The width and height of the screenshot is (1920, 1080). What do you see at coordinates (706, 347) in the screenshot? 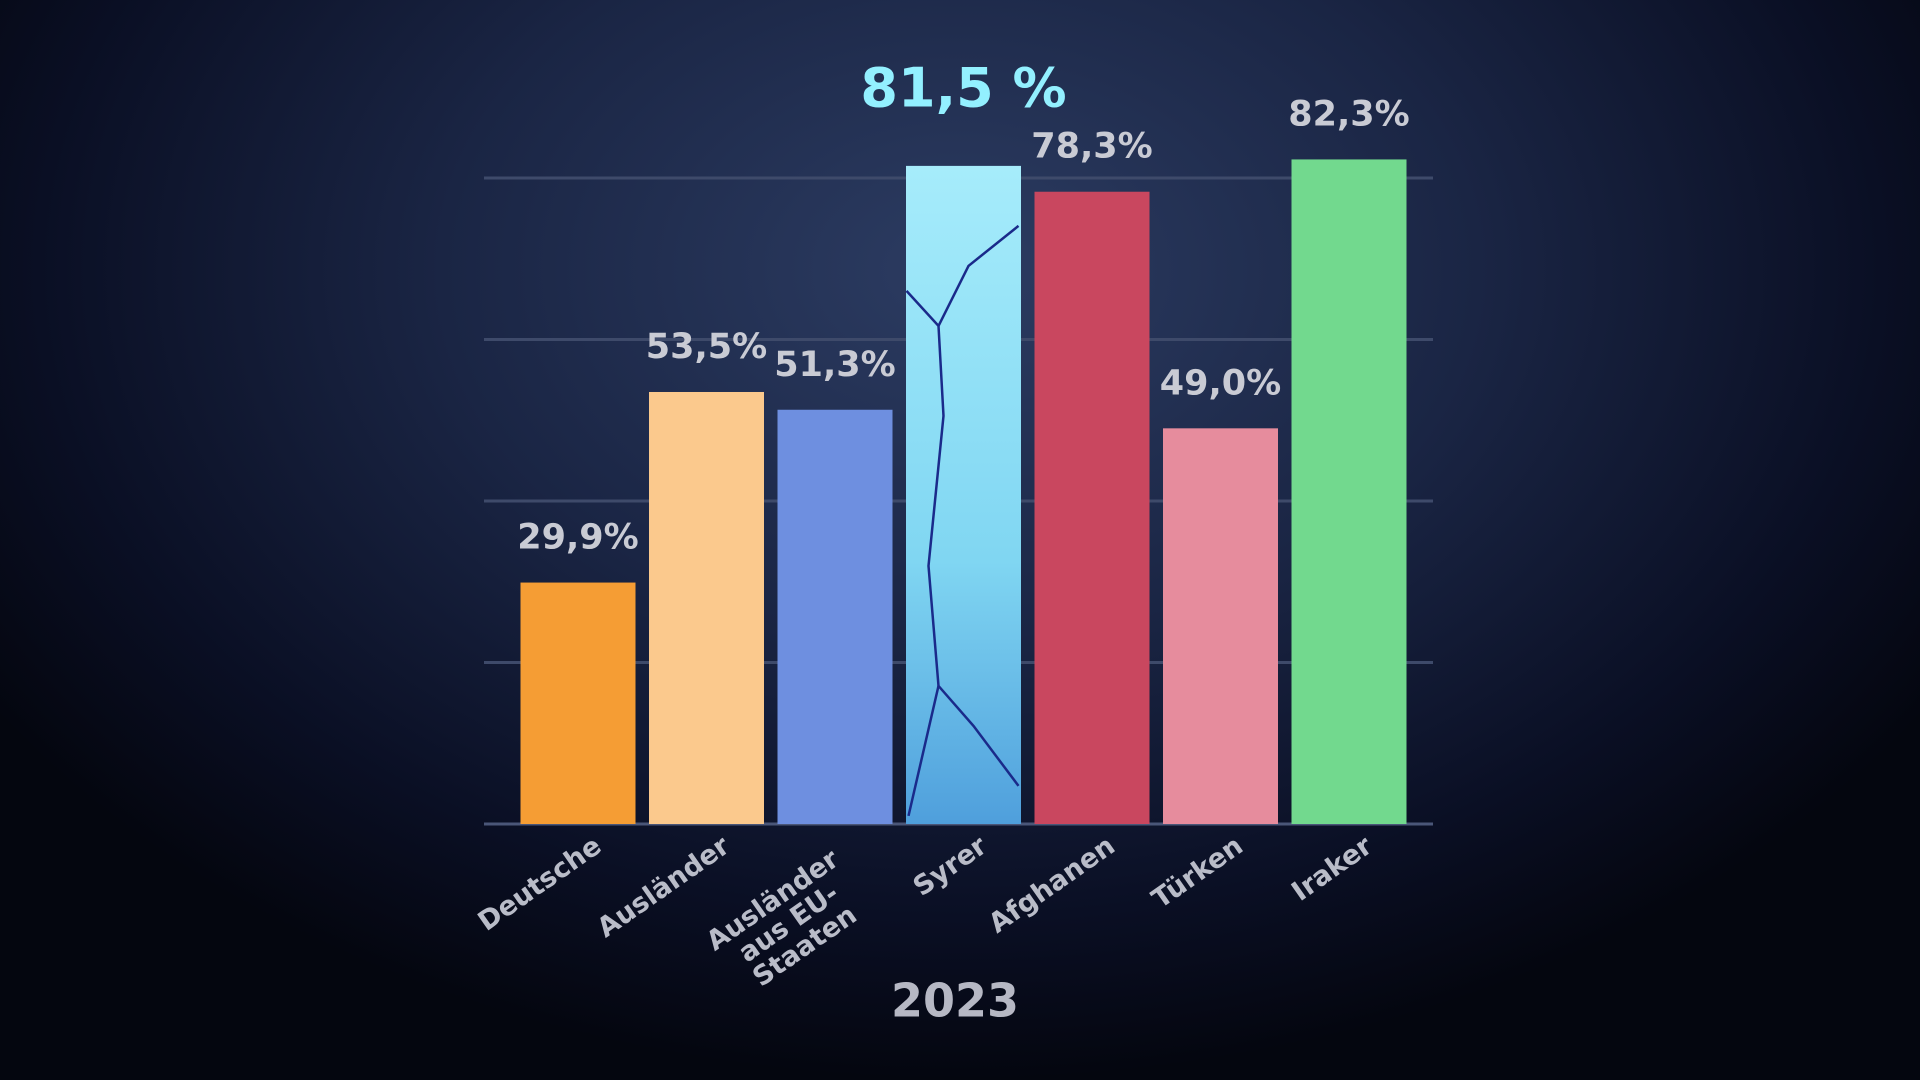
I see `value-label: 53,5%` at bounding box center [706, 347].